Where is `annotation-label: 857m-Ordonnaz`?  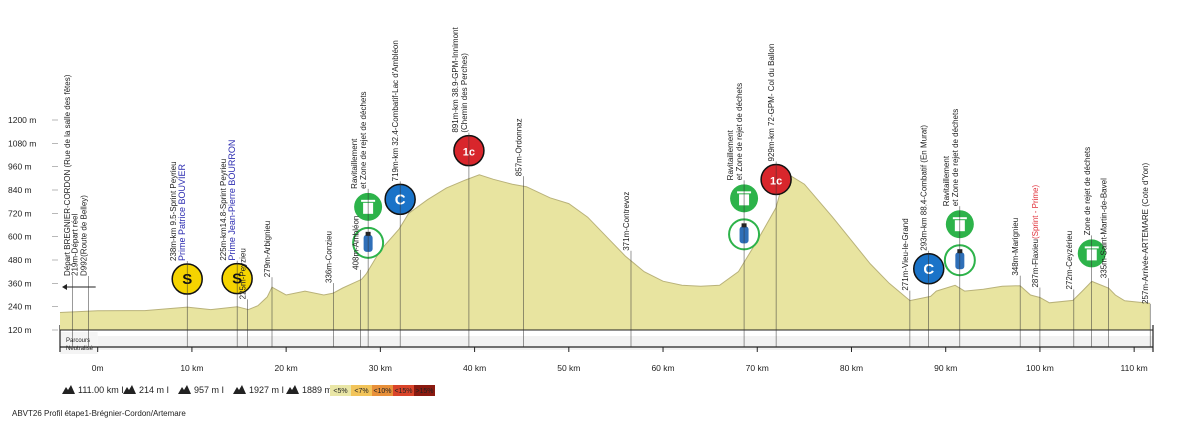
annotation-label: 857m-Ordonnaz is located at coordinates (519, 147).